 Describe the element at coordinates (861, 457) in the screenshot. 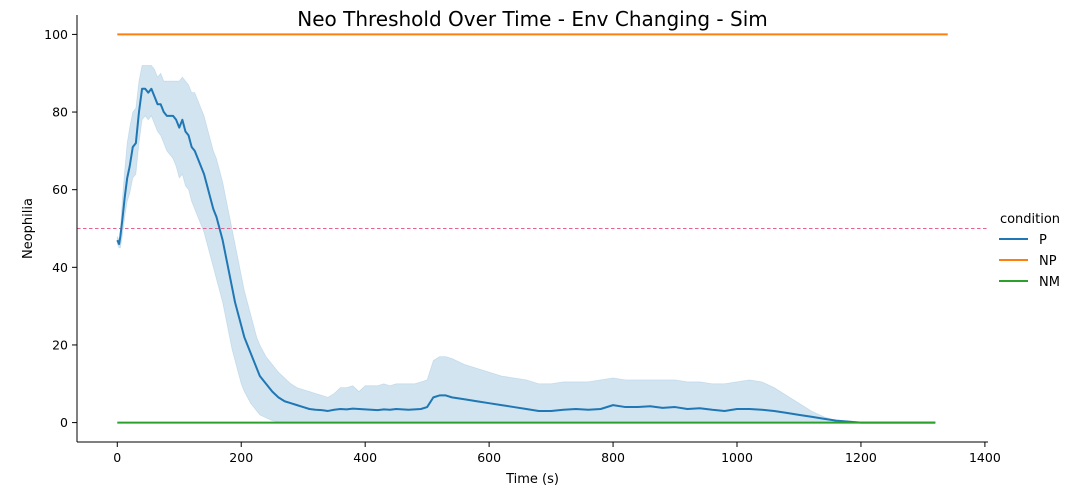

I see `x-tick-label: 1200` at that location.